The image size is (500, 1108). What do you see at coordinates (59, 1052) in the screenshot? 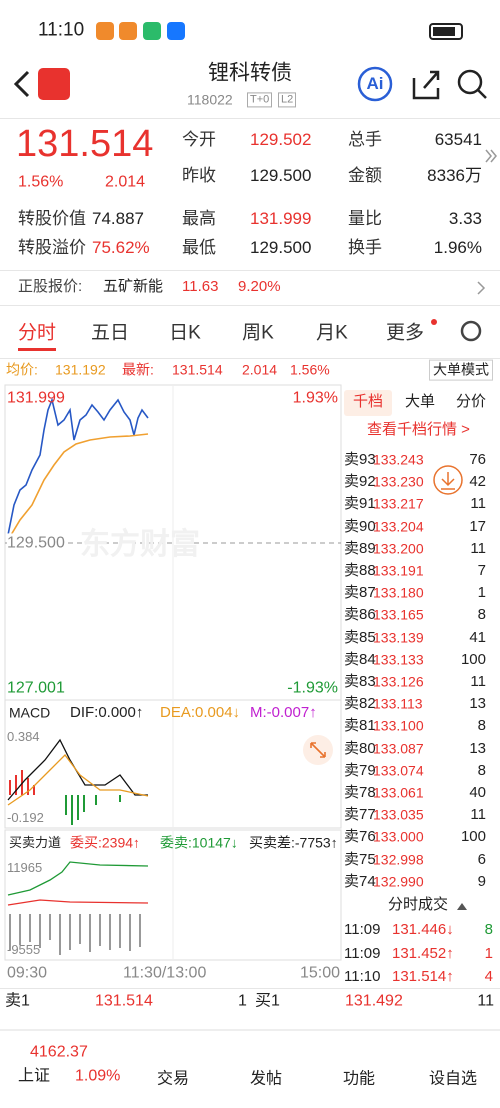
I see `index-value: 4162.37` at bounding box center [59, 1052].